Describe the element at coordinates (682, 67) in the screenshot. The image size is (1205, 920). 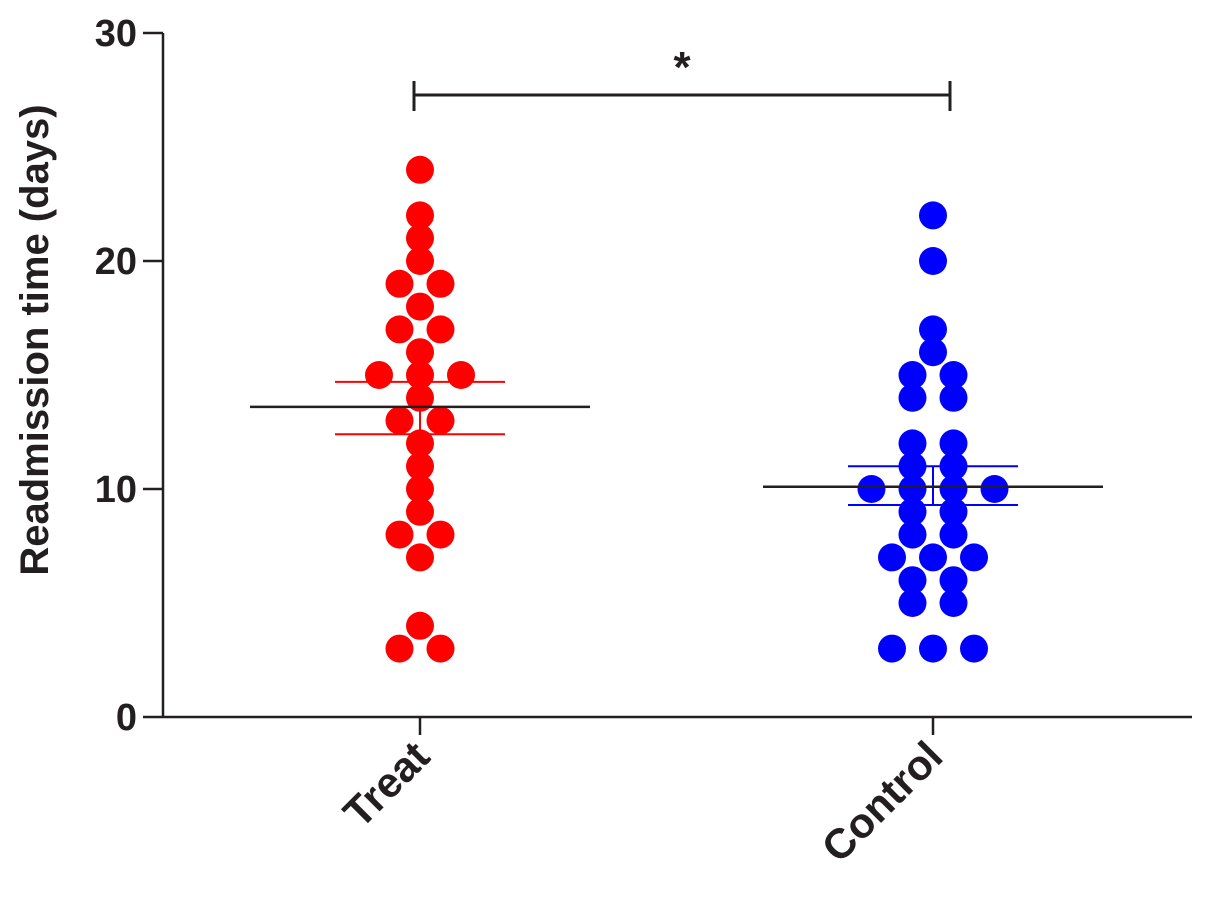
I see `significance-label: *` at that location.